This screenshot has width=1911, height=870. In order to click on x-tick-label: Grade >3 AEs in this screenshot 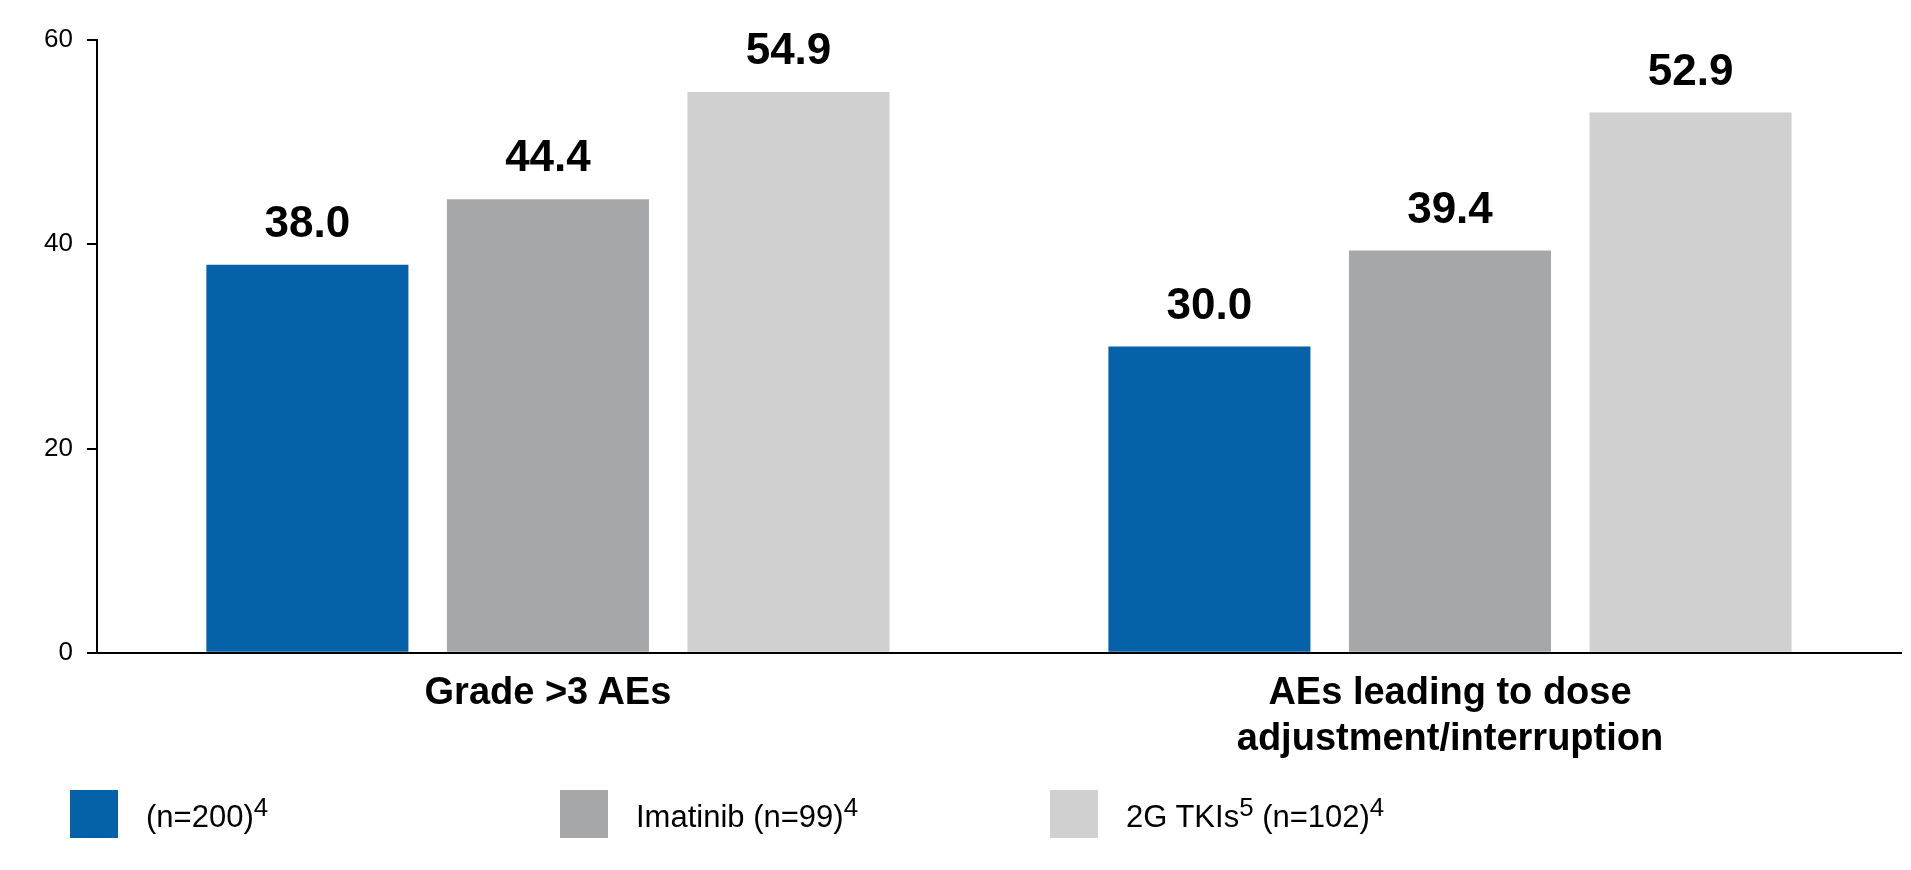, I will do `click(548, 691)`.